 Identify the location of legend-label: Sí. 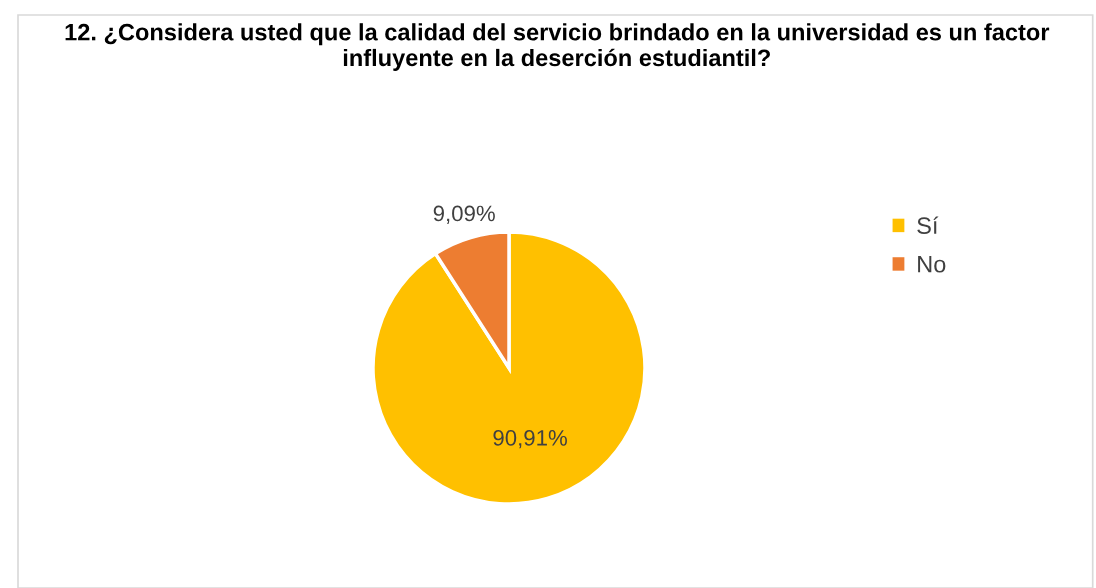
(928, 225).